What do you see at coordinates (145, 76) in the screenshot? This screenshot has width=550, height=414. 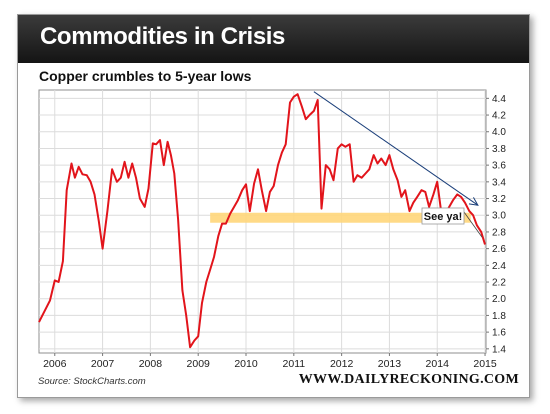 I see `chart-title: Copper crumbles to 5-year lows` at bounding box center [145, 76].